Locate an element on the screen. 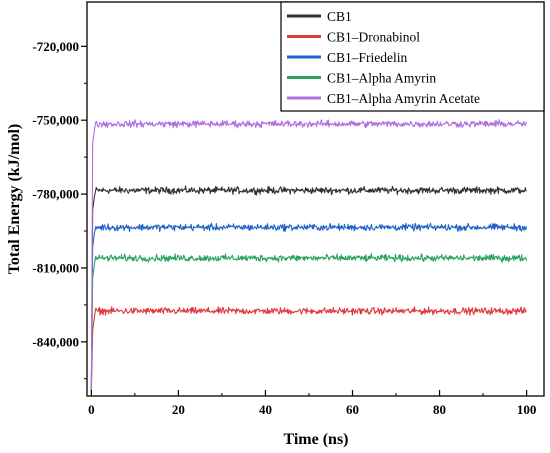 This screenshot has width=550, height=453. legend-label-cb1-alpha-amyrin: CB1–Alpha Amyrin is located at coordinates (381, 78).